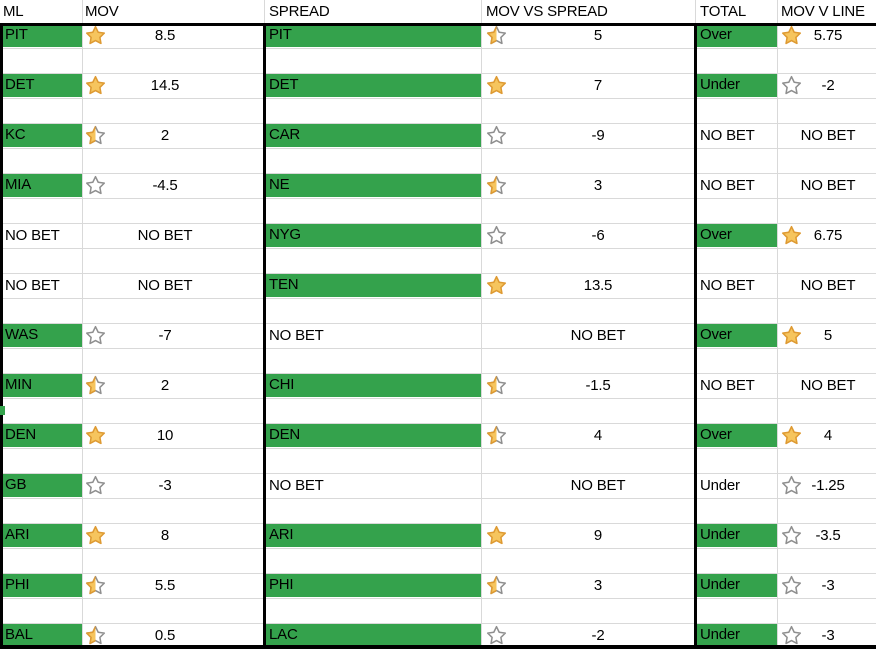  I want to click on spread-team-cell: DET, so click(373, 85).